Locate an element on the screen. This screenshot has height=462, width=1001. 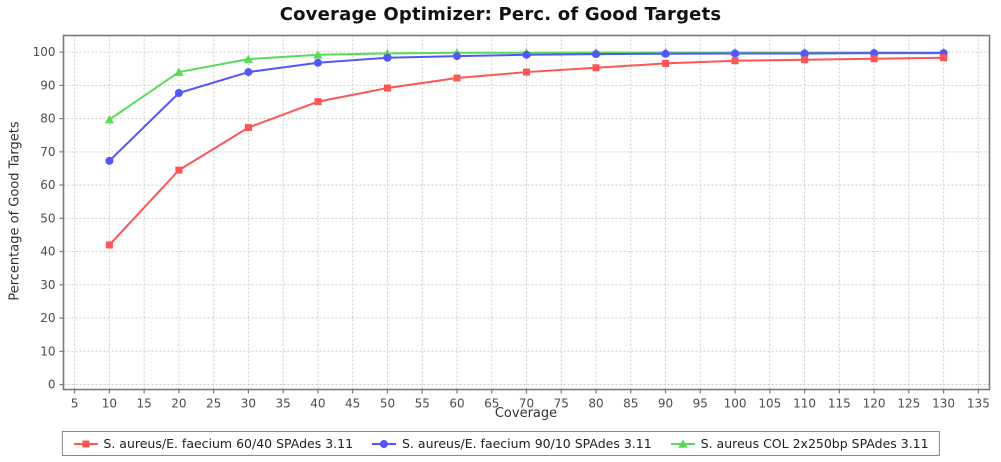
x-tick-label: 70 is located at coordinates (526, 404).